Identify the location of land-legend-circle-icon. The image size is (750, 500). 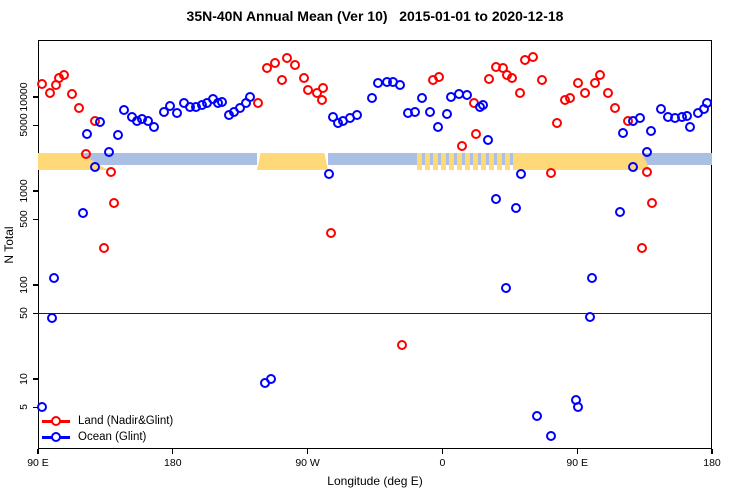
(56, 421).